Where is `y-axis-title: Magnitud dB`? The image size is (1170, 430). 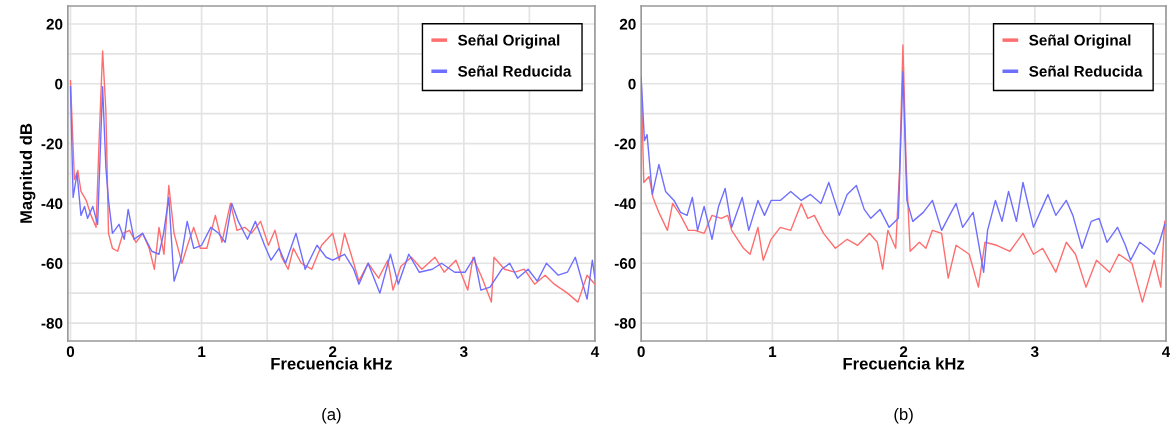
y-axis-title: Magnitud dB is located at coordinates (27, 173).